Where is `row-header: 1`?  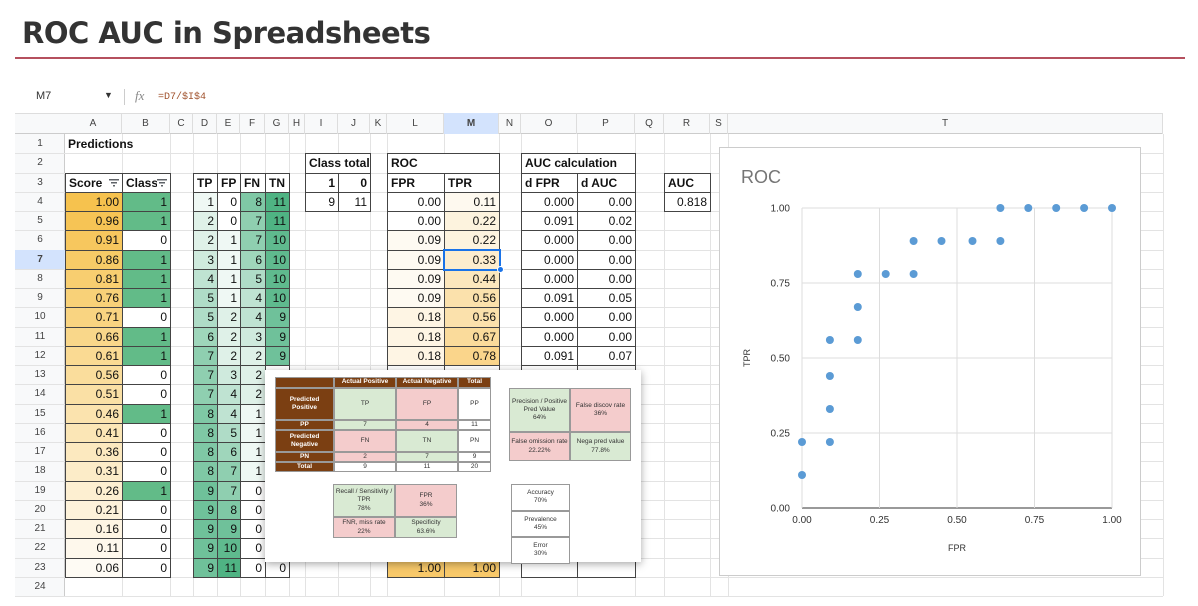
row-header: 1 is located at coordinates (40, 144).